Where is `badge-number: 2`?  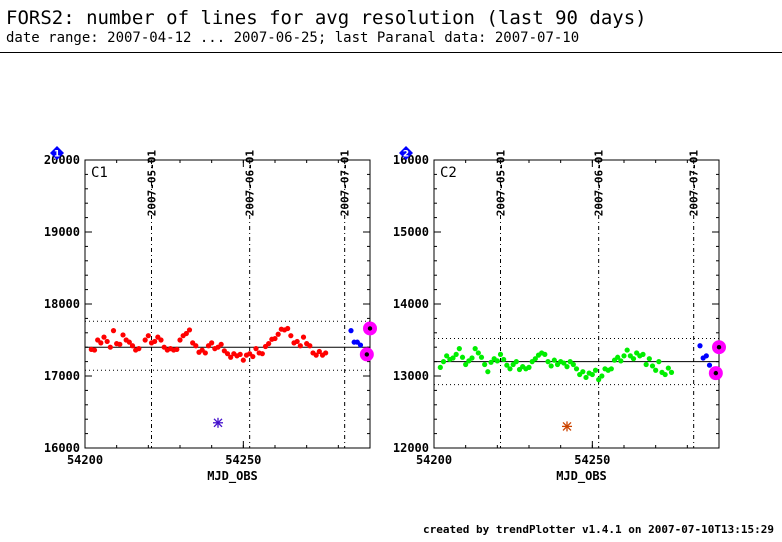
badge-number: 2 is located at coordinates (406, 155).